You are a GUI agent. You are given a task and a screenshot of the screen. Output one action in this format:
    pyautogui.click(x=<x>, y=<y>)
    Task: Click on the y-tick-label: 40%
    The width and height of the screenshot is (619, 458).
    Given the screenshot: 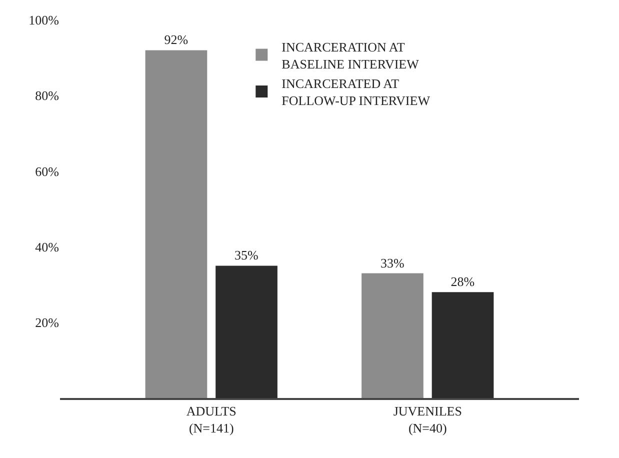 What is the action you would take?
    pyautogui.click(x=47, y=246)
    